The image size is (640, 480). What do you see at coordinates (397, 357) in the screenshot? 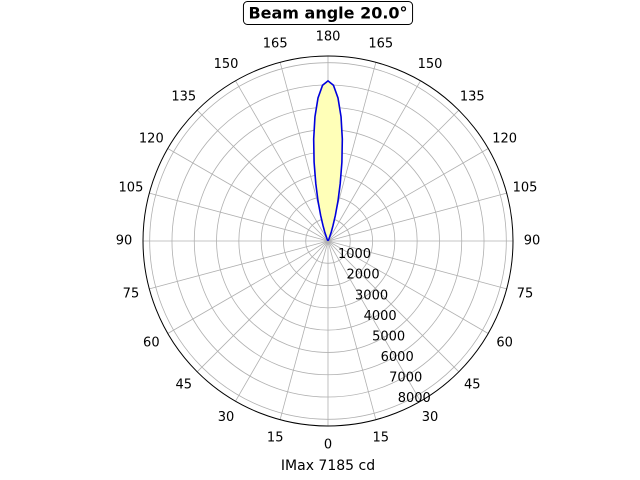
I see `radial-tick-label: 6000` at bounding box center [397, 357].